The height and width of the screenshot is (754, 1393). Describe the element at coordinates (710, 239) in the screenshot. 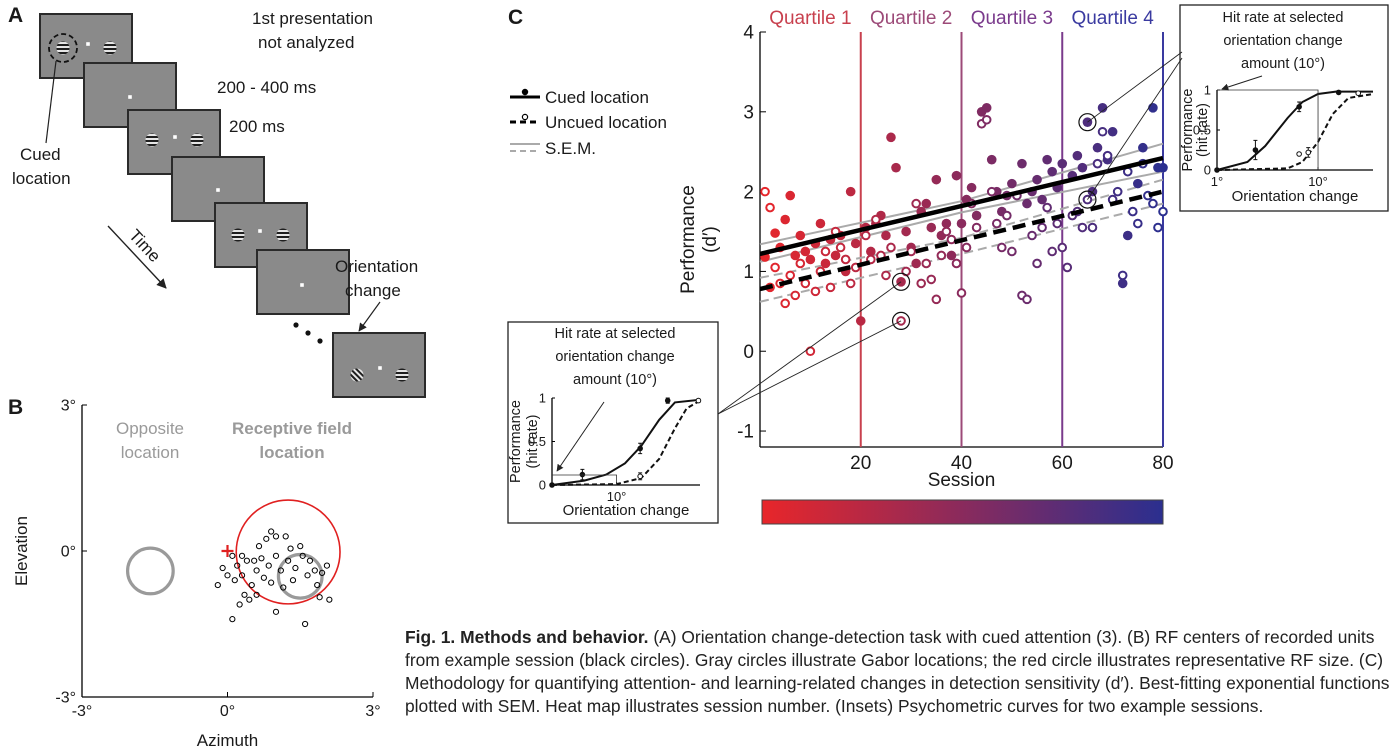

I see `y-axis-label: (d′)` at that location.